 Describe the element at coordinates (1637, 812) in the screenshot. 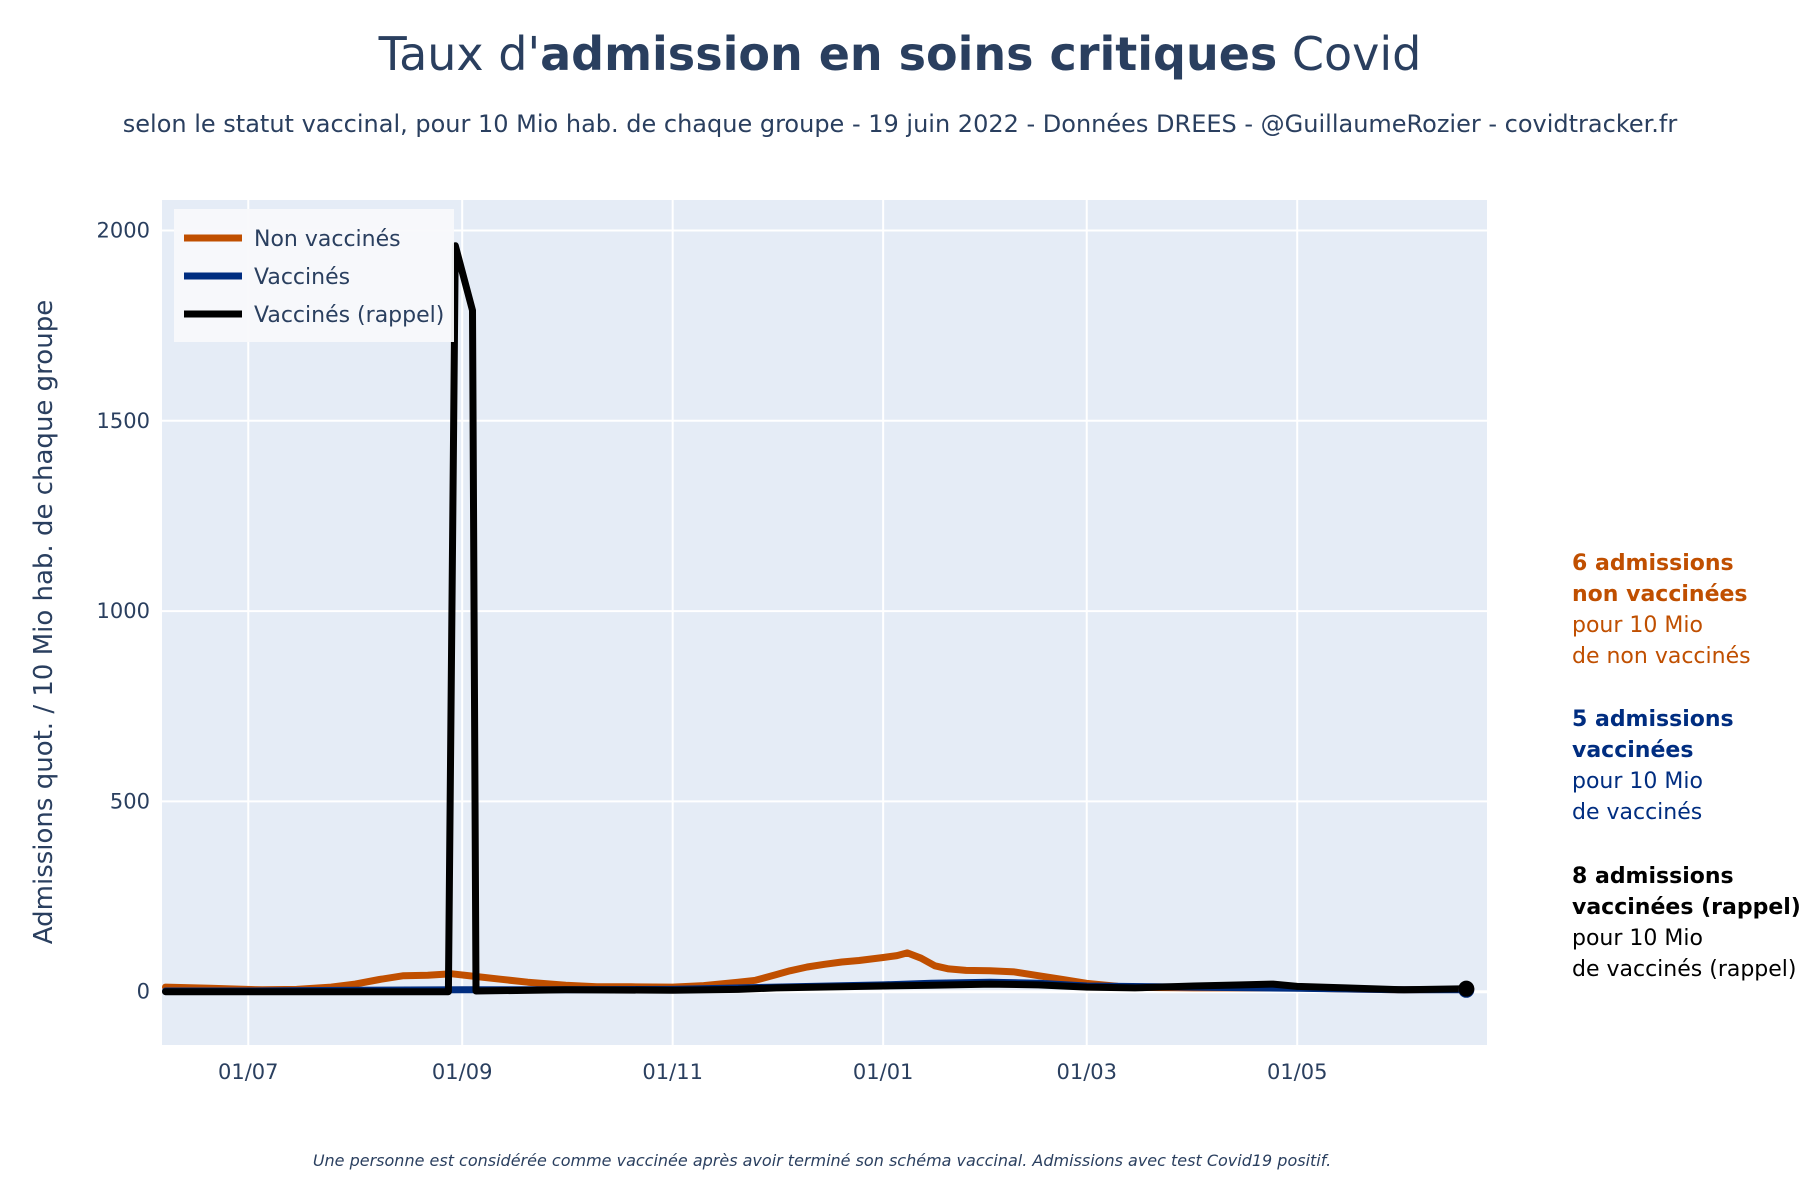

I see `annotation-line: de vaccinés` at that location.